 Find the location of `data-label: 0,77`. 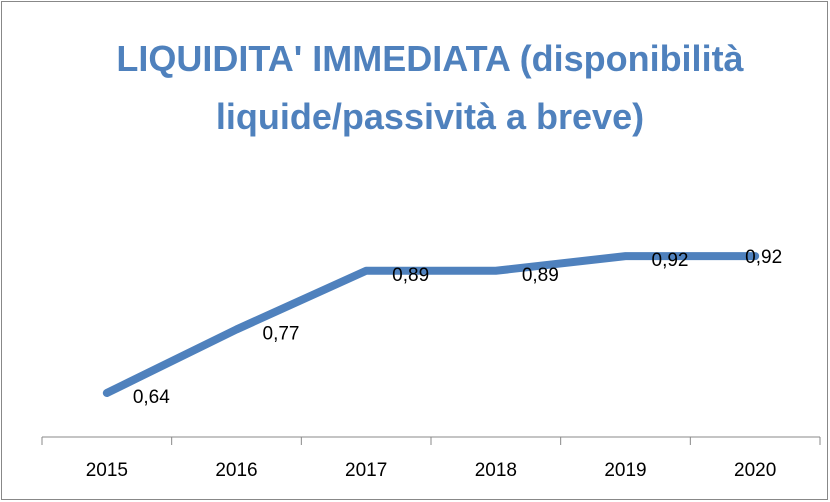

data-label: 0,77 is located at coordinates (281, 333).